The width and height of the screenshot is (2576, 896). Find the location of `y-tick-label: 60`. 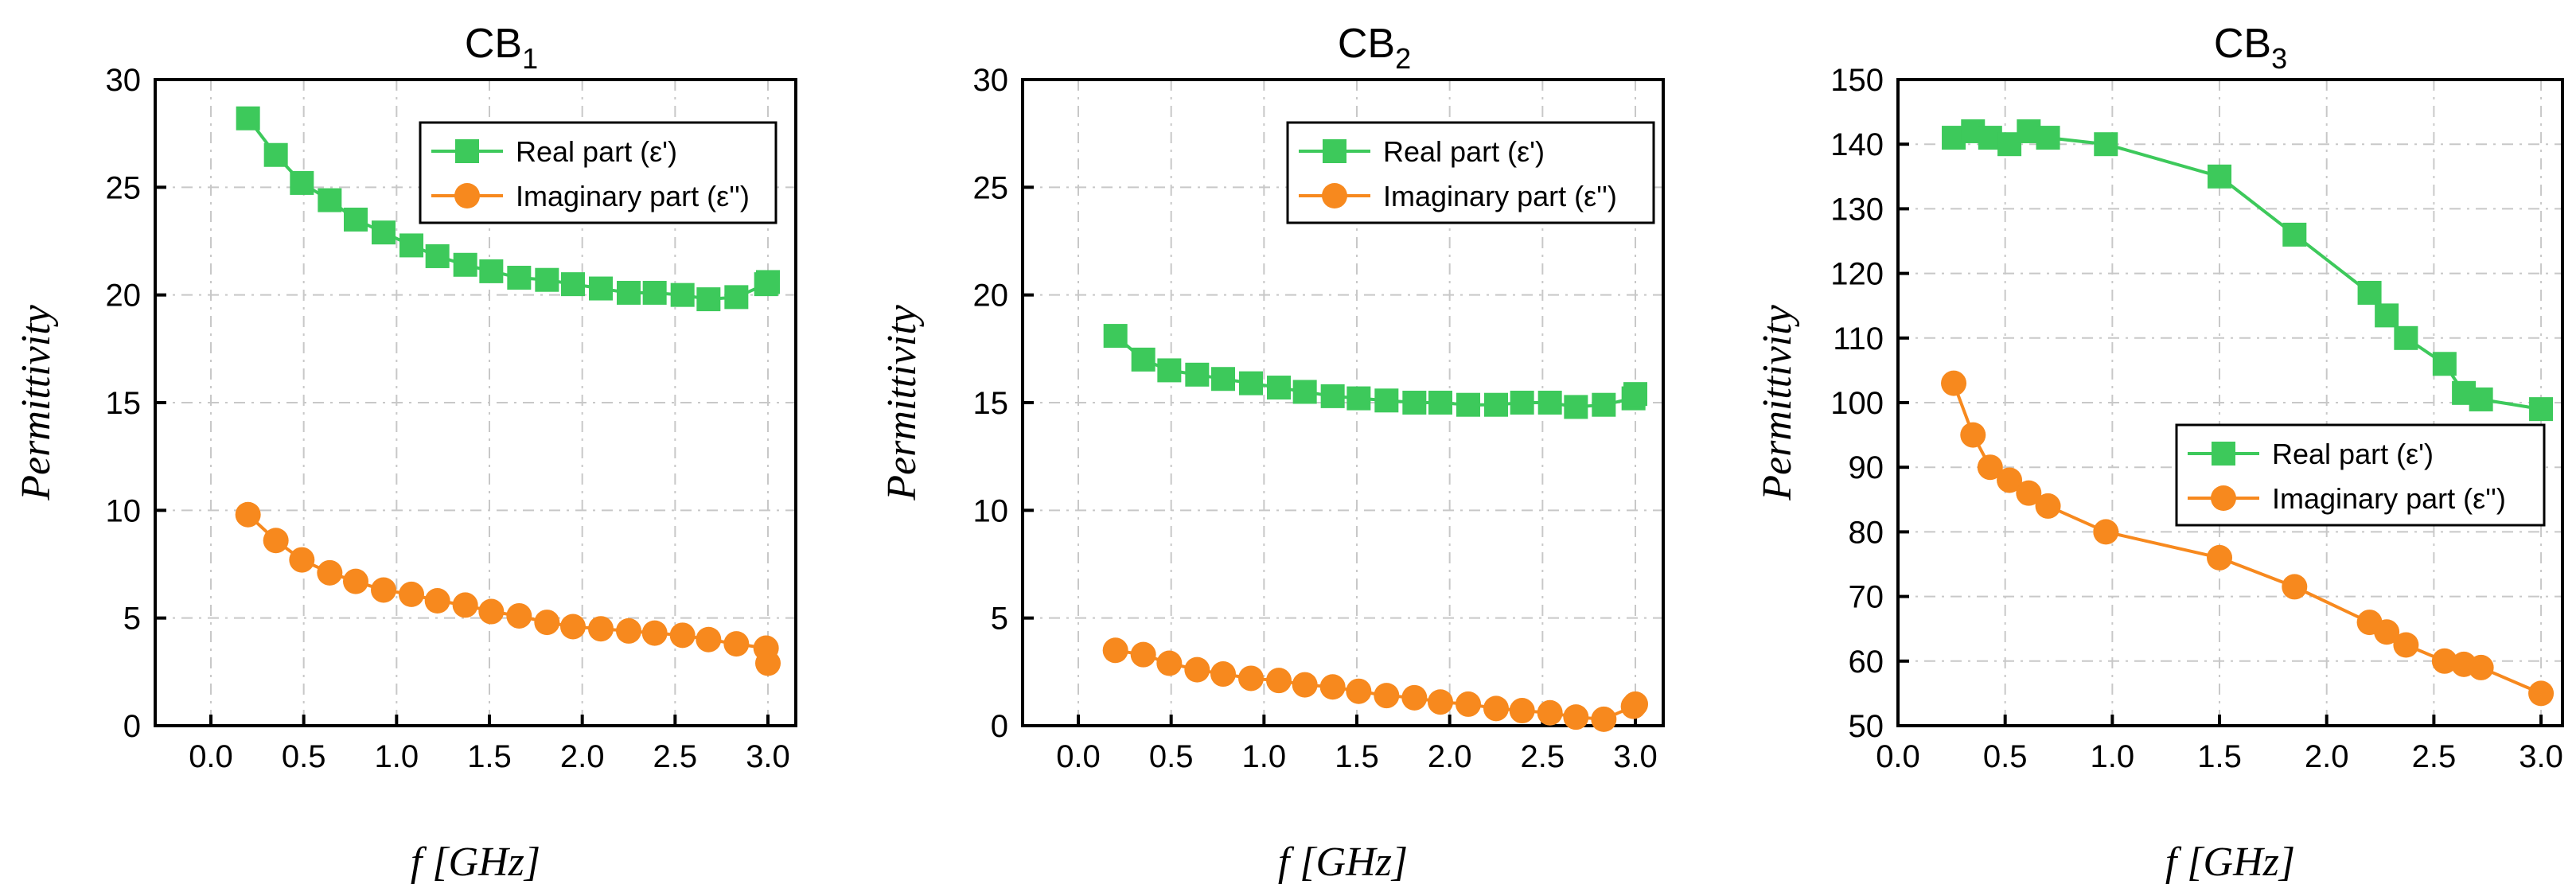

y-tick-label: 60 is located at coordinates (1866, 662).